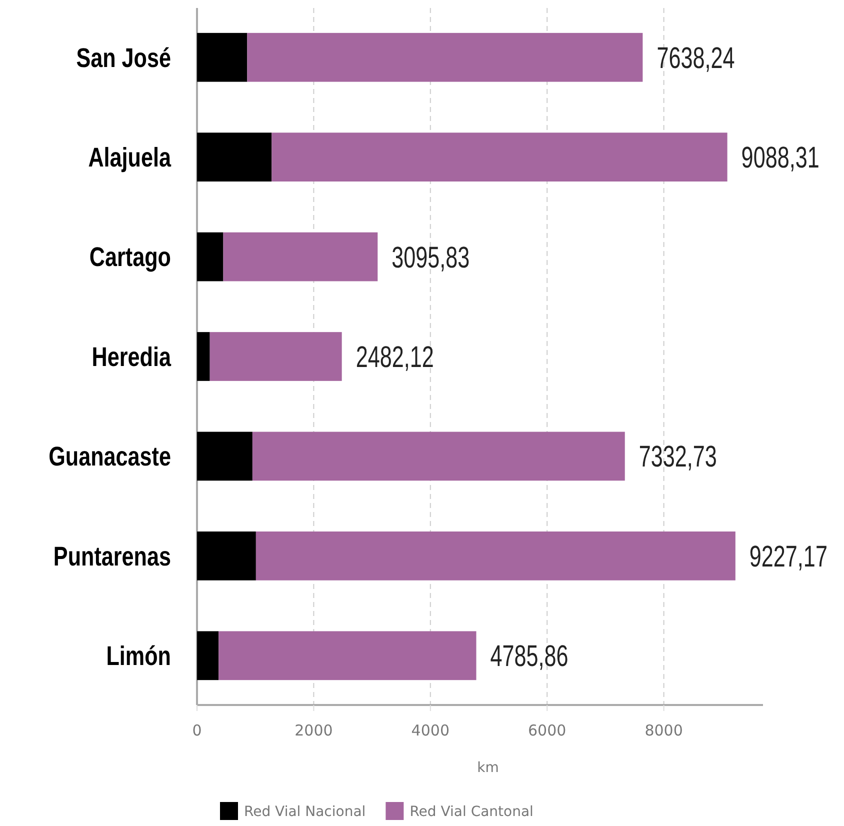 The image size is (844, 826). Describe the element at coordinates (130, 258) in the screenshot. I see `y-tick-label: Cartago` at that location.